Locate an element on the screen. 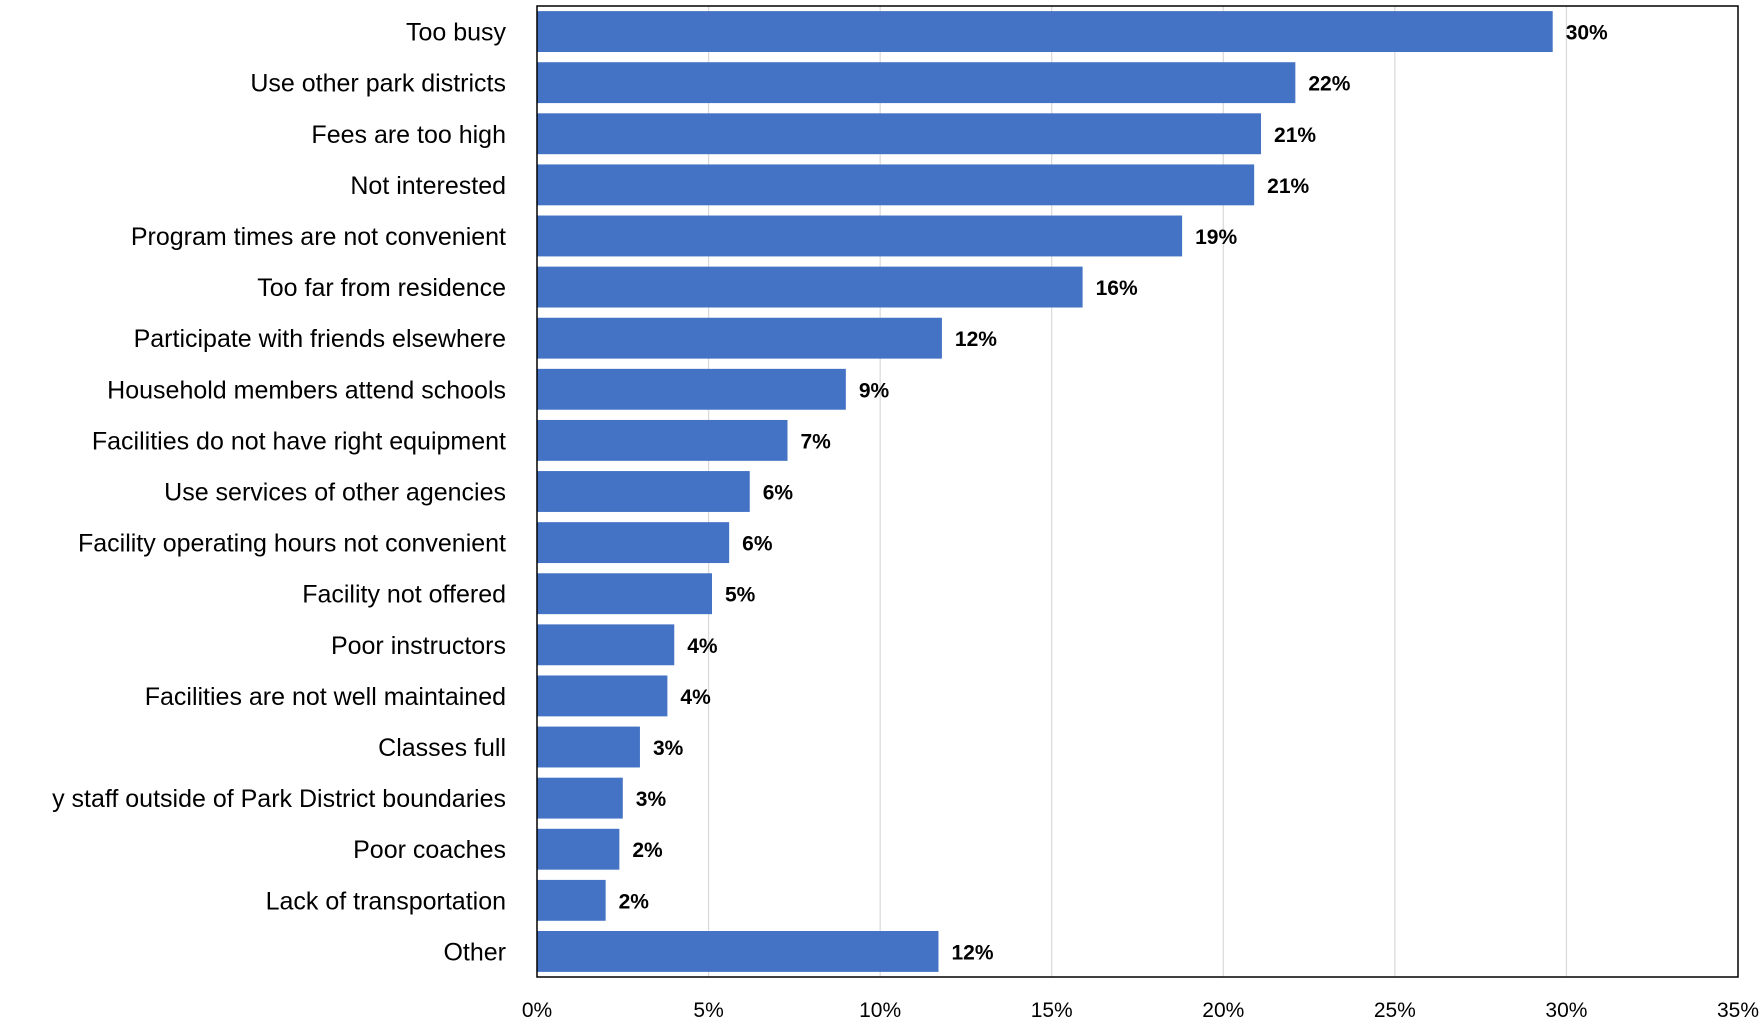  category-label: Poor coaches is located at coordinates (429, 850).